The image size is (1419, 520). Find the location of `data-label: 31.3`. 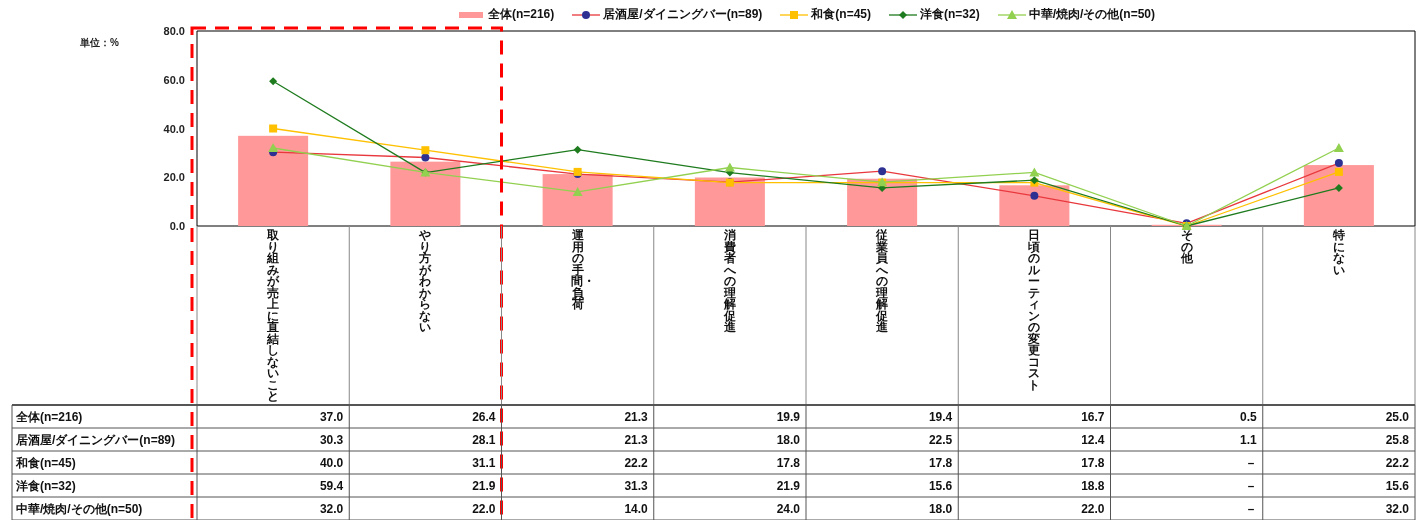

data-label: 31.3 is located at coordinates (636, 485).